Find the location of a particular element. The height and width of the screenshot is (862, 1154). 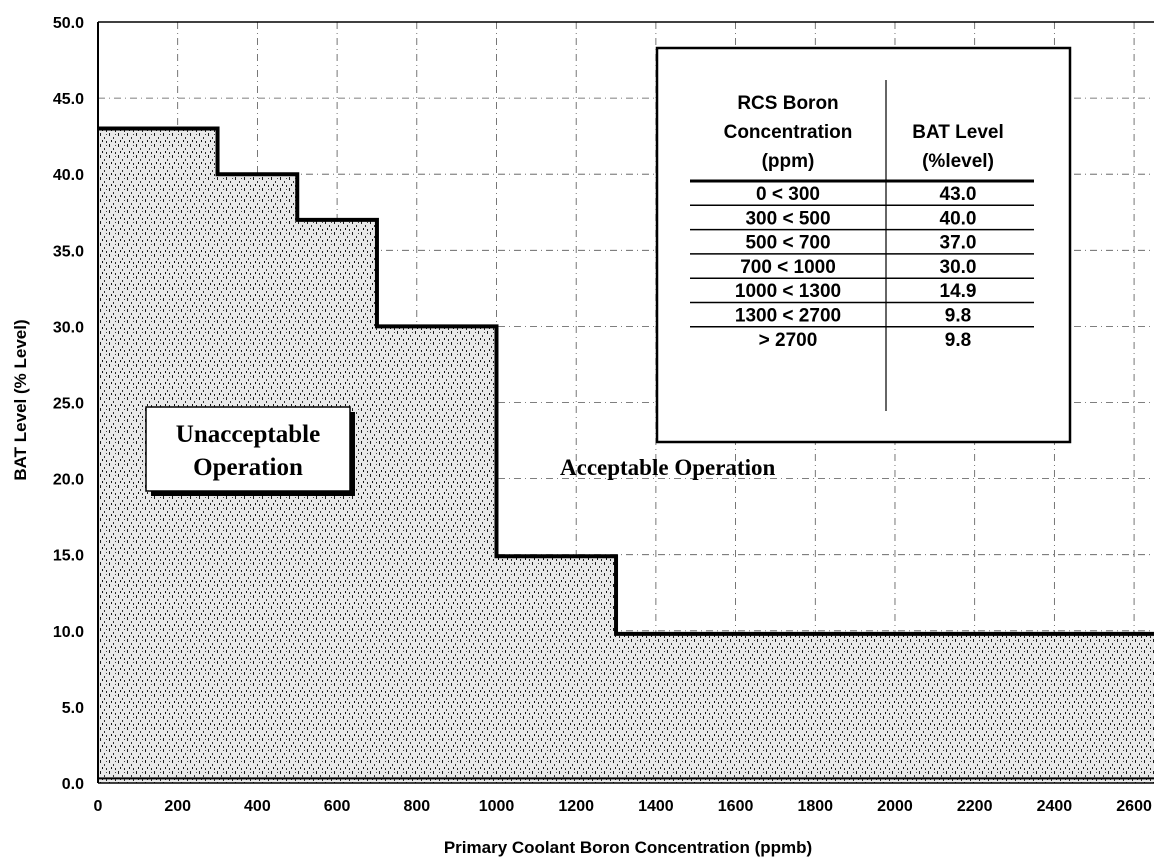

y-tick-label: 35.0 is located at coordinates (68, 251).